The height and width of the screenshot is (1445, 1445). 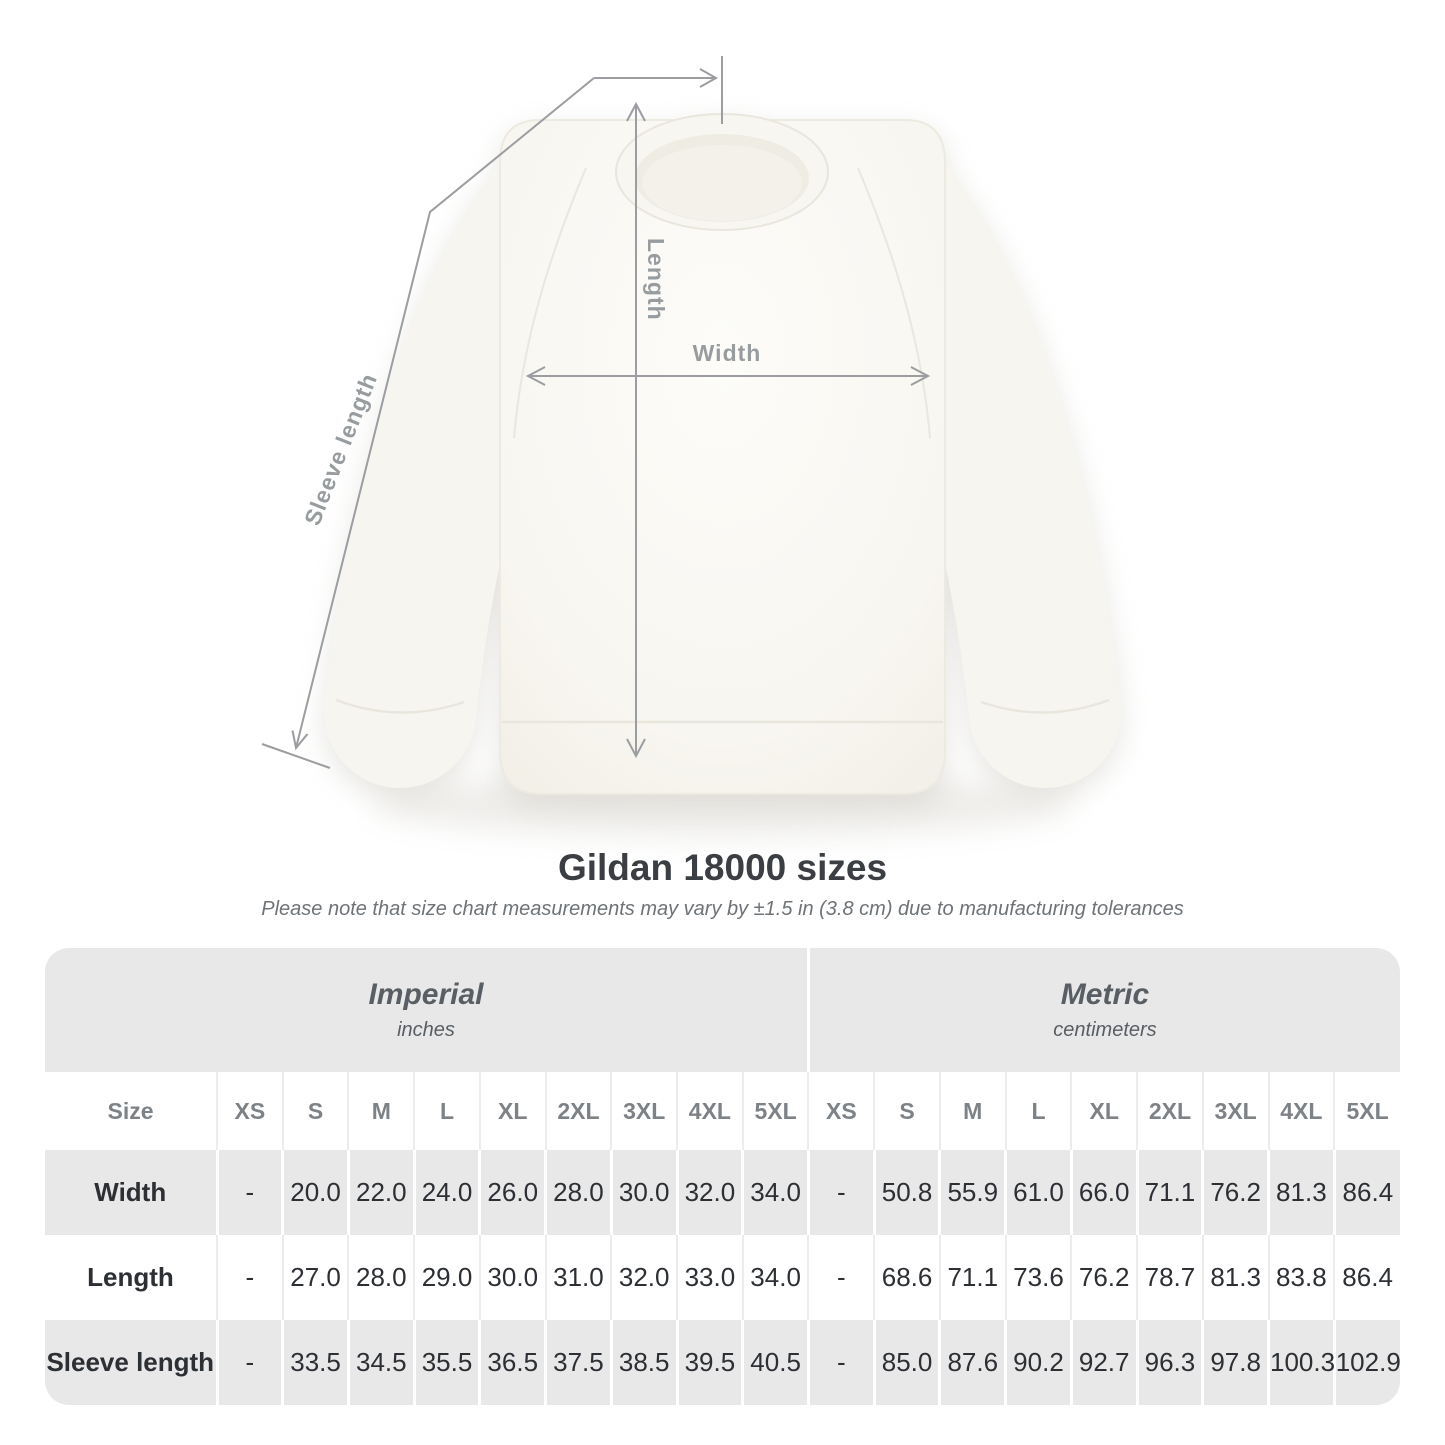 I want to click on table-cell: 33.0, so click(x=709, y=1277).